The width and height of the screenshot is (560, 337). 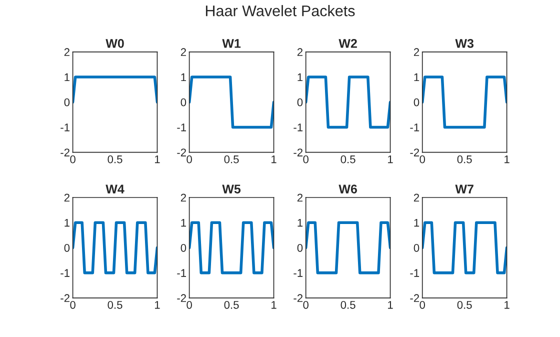 I want to click on chart-title: W1, so click(x=231, y=43).